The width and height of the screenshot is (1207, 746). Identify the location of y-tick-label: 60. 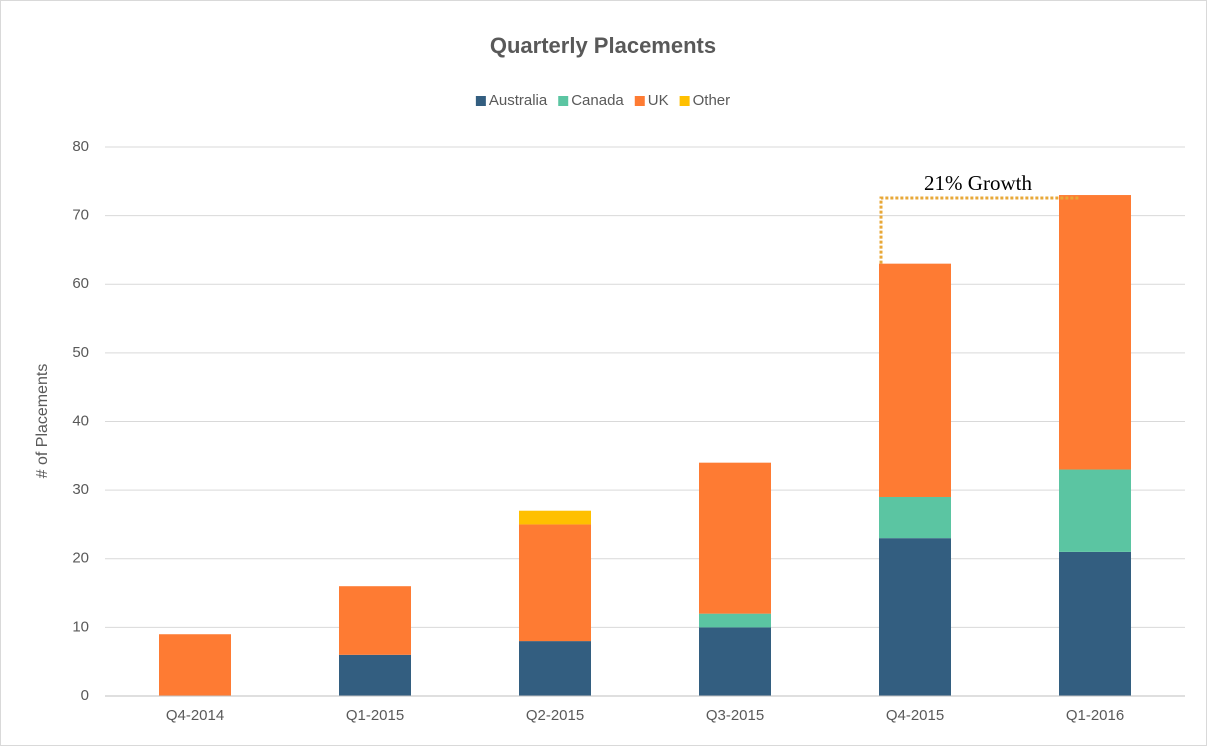
(80, 283).